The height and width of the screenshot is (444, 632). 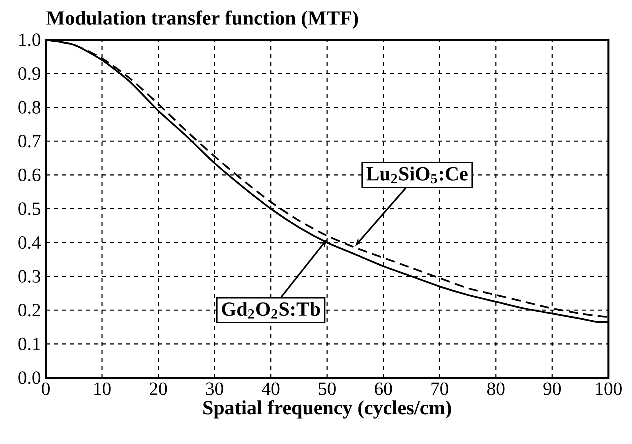 What do you see at coordinates (496, 389) in the screenshot?
I see `x-tick-label: 80` at bounding box center [496, 389].